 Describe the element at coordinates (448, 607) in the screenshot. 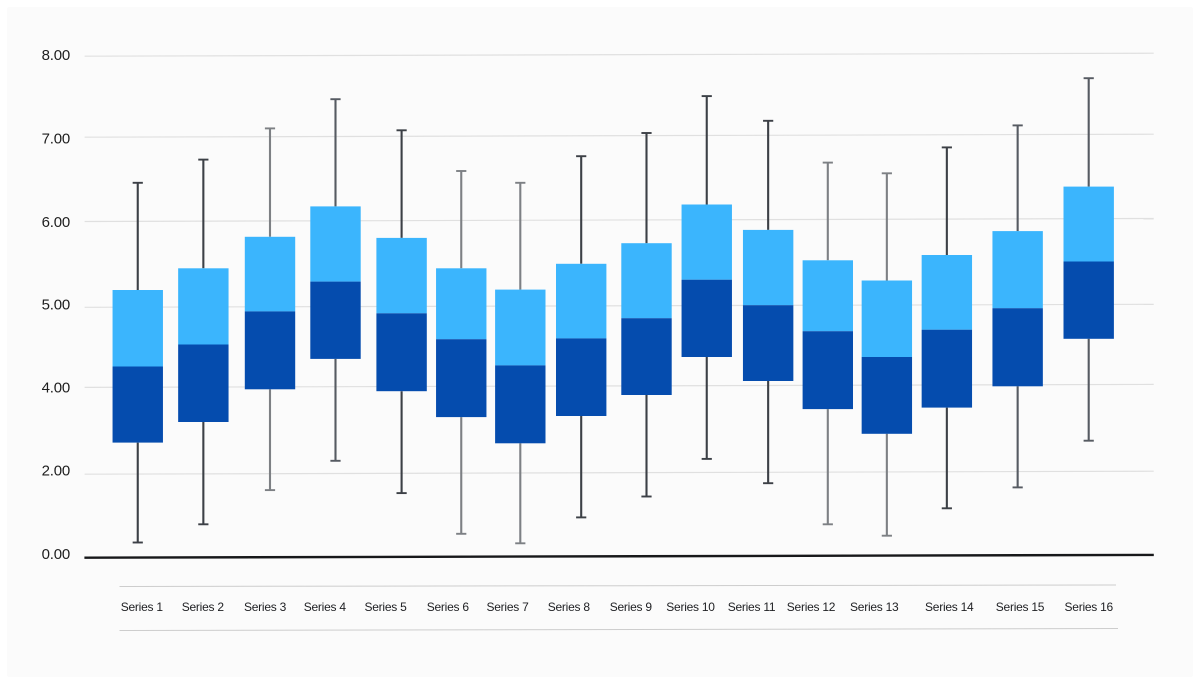

I see `svg-text: Series 6` at that location.